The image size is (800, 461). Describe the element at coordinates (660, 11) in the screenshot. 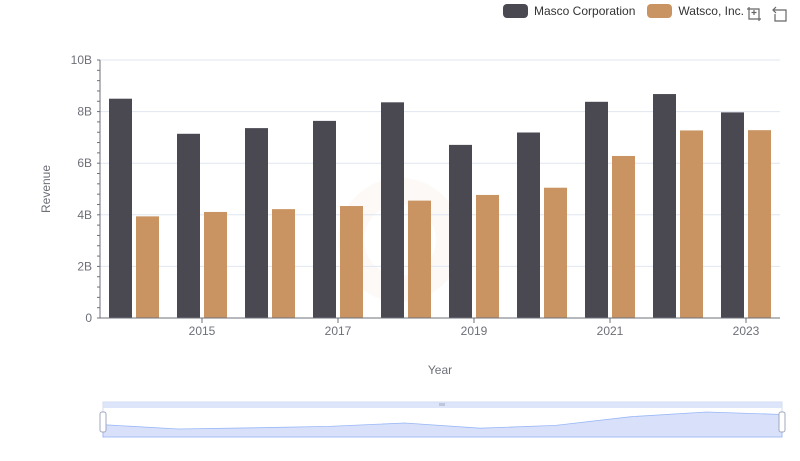

I see `legend-swatch-watsco` at that location.